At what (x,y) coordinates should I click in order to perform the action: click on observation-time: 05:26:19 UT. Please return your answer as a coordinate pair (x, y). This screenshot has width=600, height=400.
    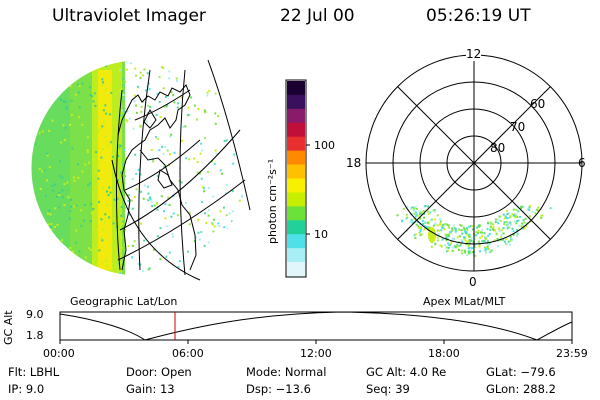
    Looking at the image, I should click on (478, 16).